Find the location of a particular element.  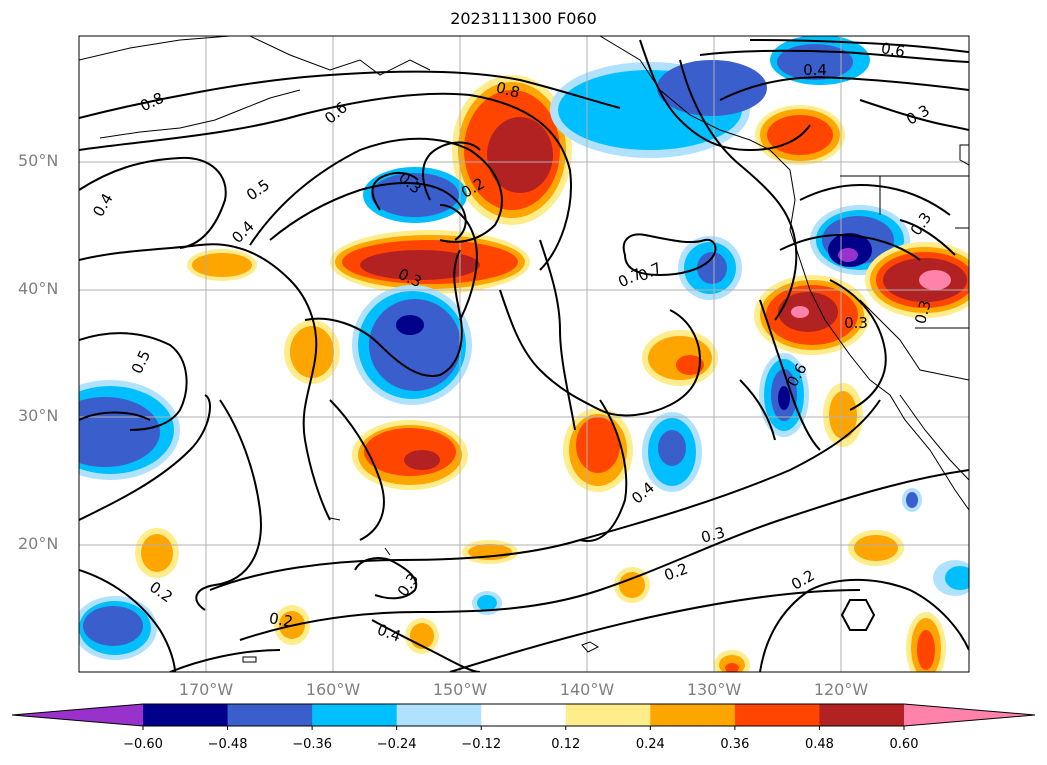

colorbar-tick-label: −0.36 is located at coordinates (312, 744).